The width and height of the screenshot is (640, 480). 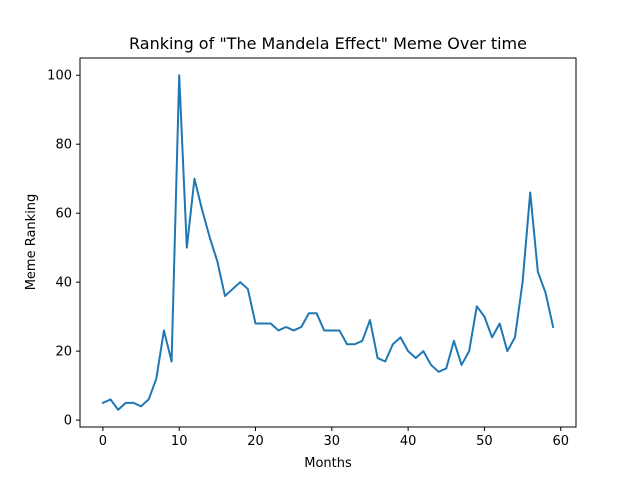 I want to click on x-tick-label: 0, so click(x=103, y=441).